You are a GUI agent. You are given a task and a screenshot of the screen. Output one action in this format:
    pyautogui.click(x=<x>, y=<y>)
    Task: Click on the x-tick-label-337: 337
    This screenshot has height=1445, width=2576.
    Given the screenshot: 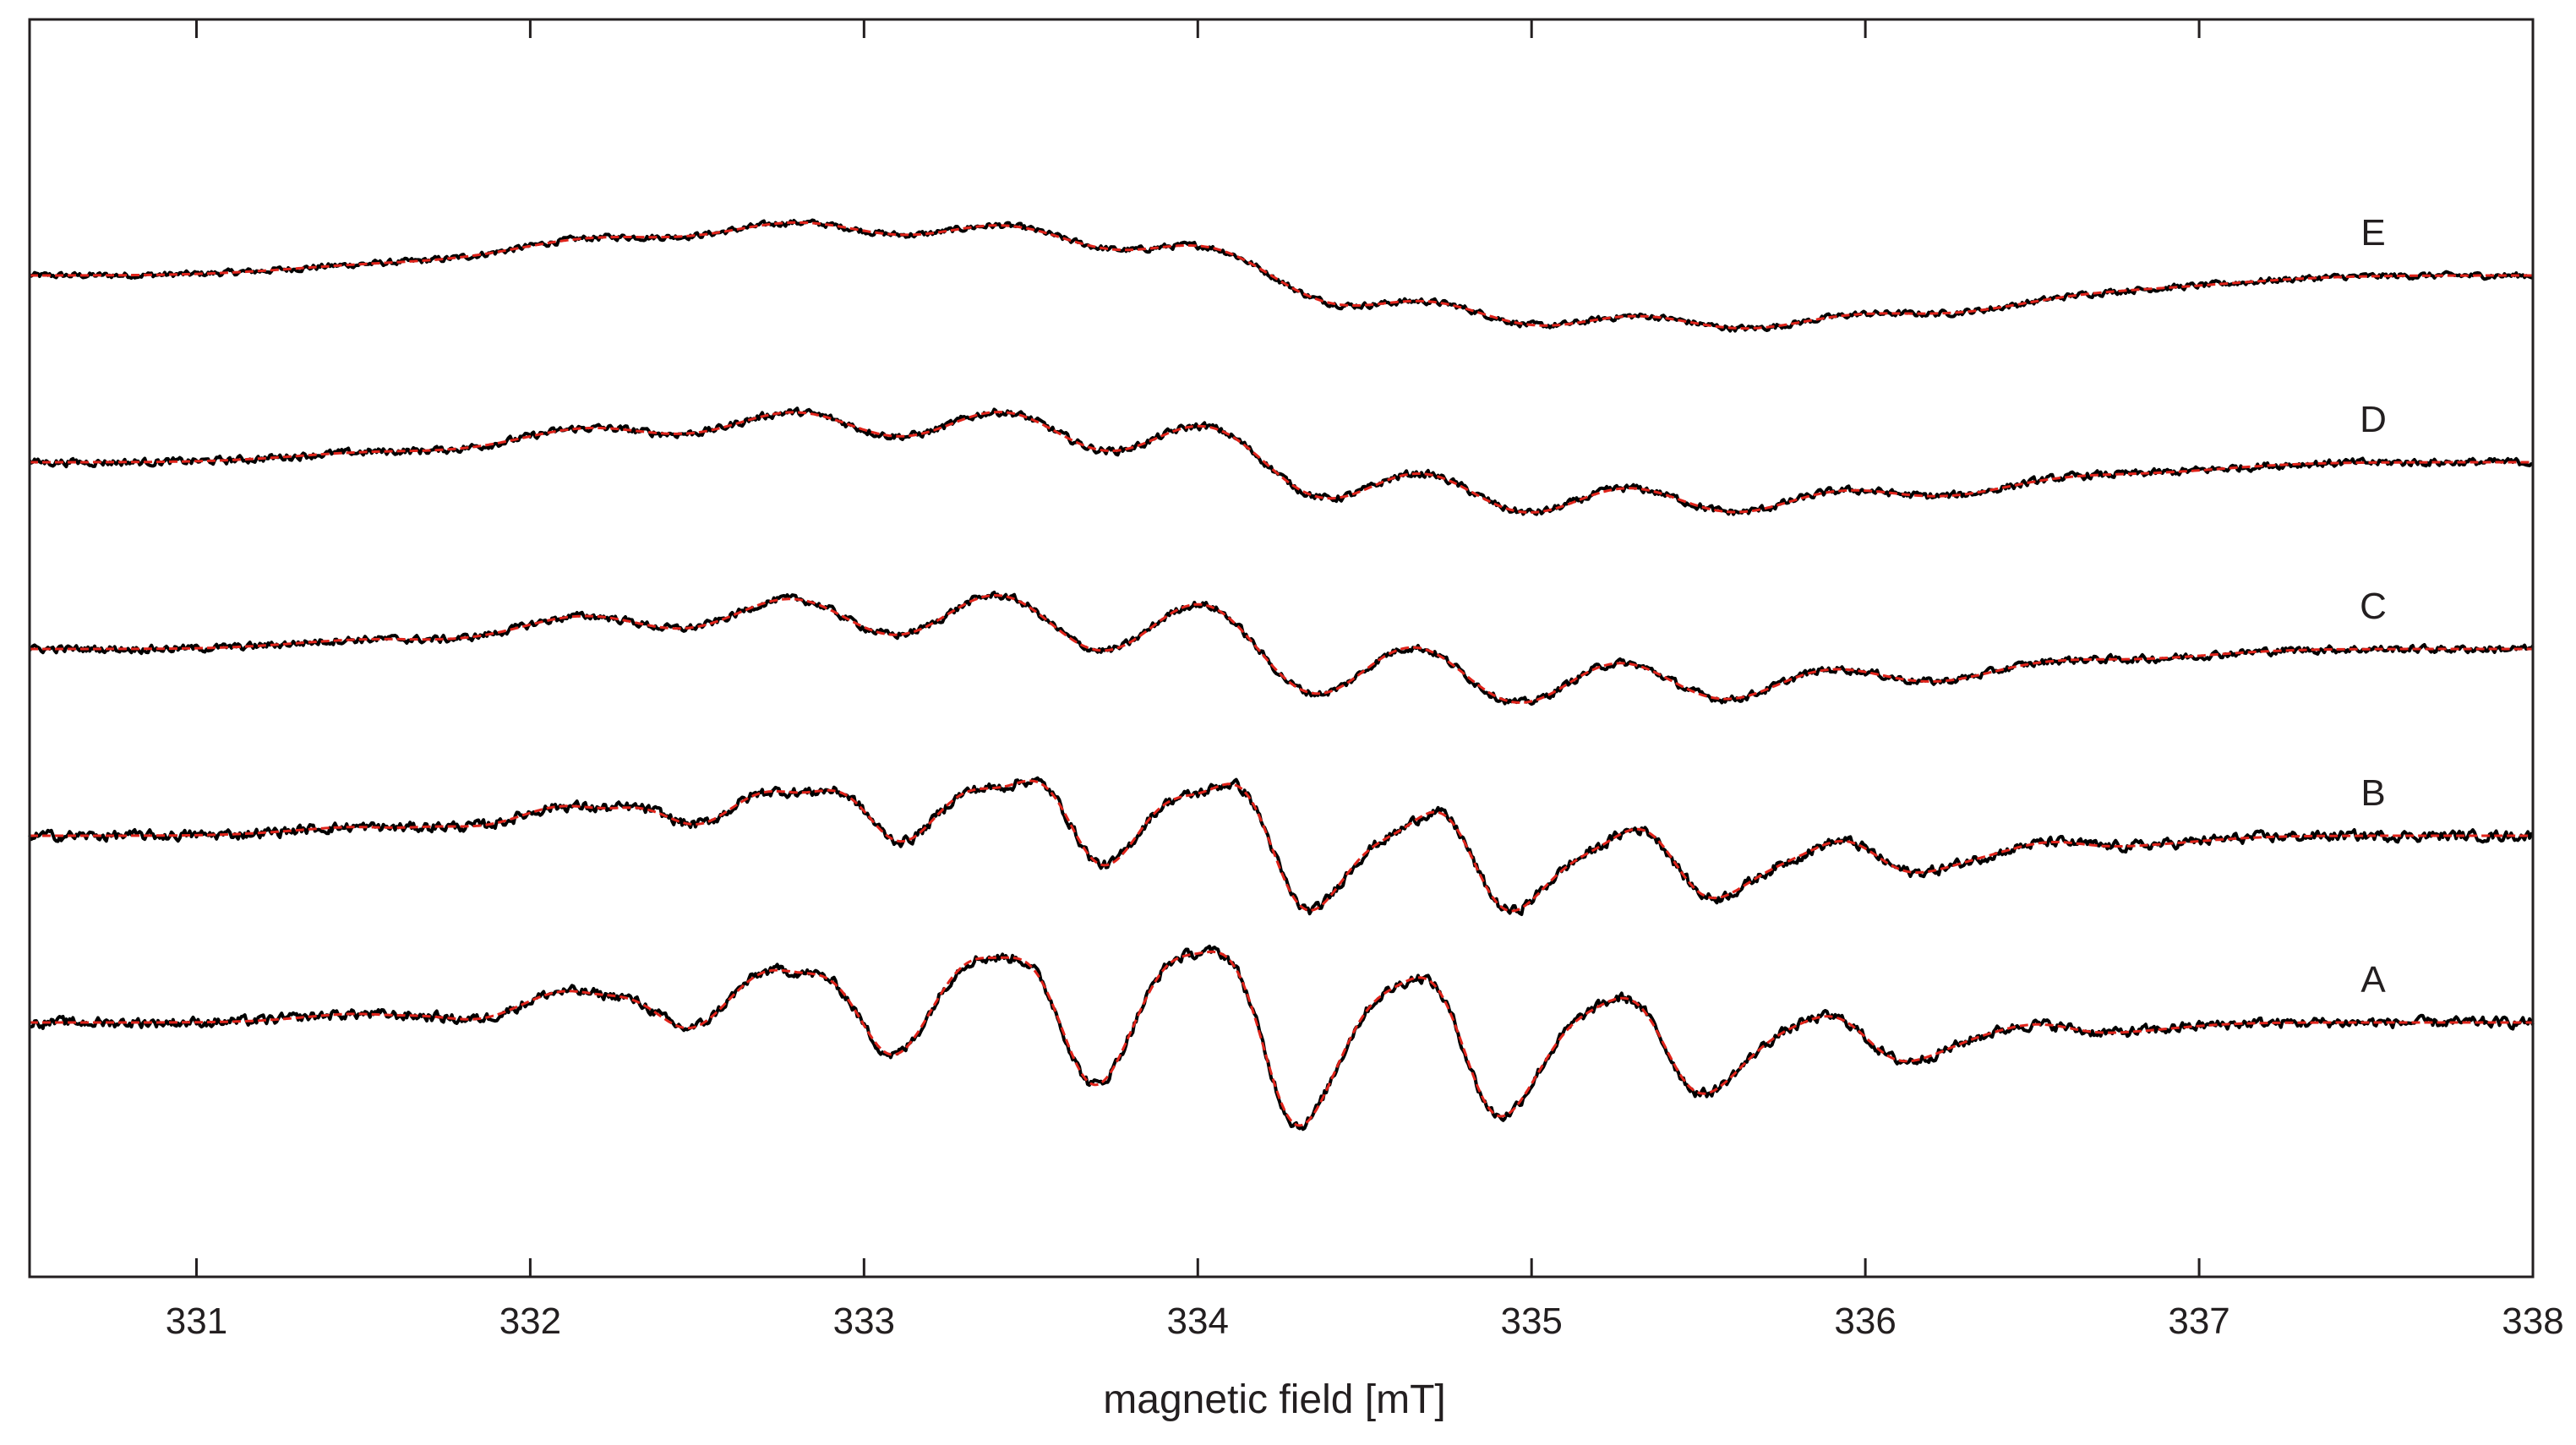 What is the action you would take?
    pyautogui.click(x=2198, y=1321)
    